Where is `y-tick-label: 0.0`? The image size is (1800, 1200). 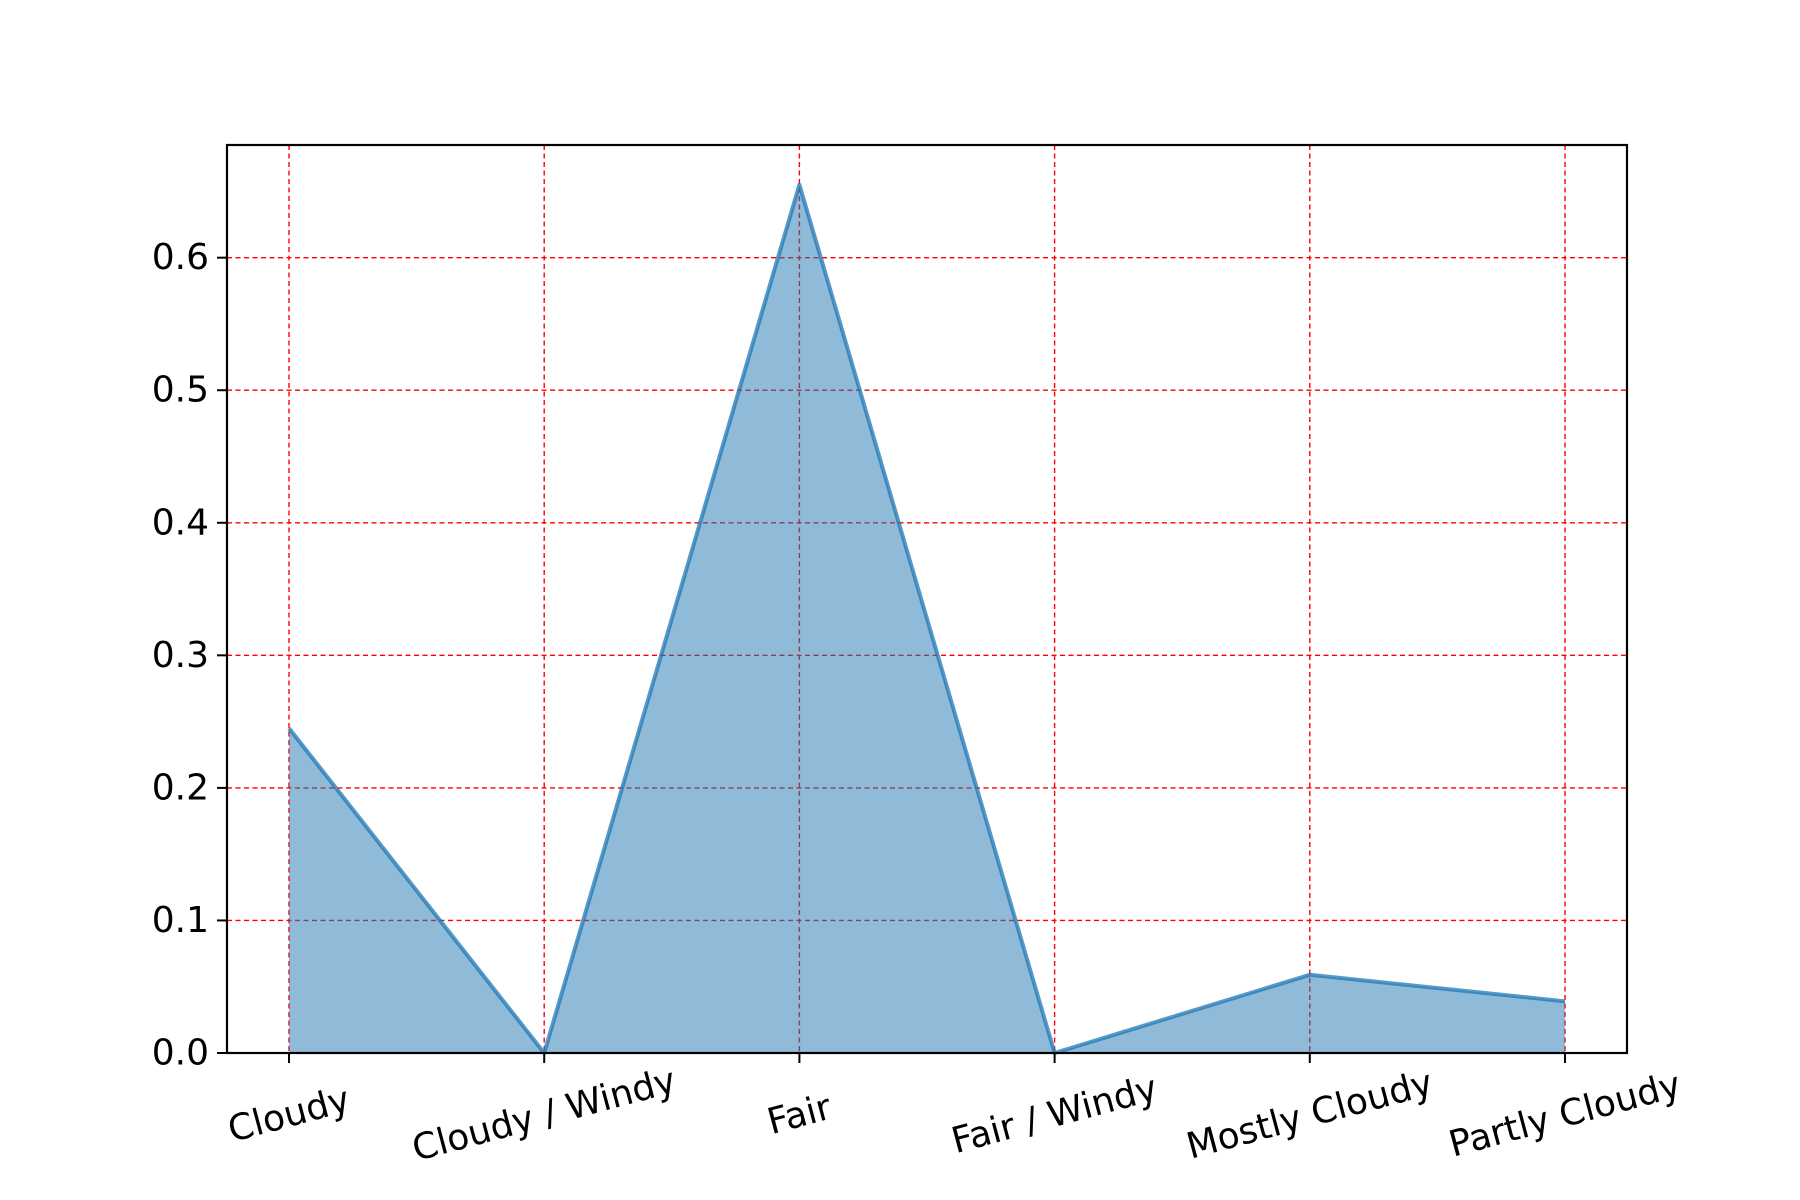
y-tick-label: 0.0 is located at coordinates (180, 1053).